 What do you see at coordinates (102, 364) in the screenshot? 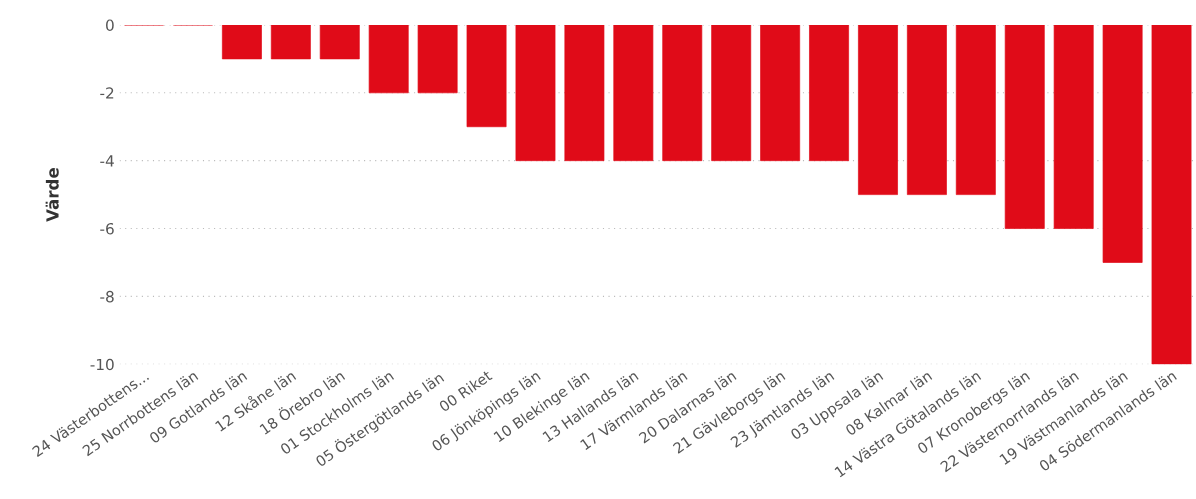
I see `y-tick-label: -10` at bounding box center [102, 364].